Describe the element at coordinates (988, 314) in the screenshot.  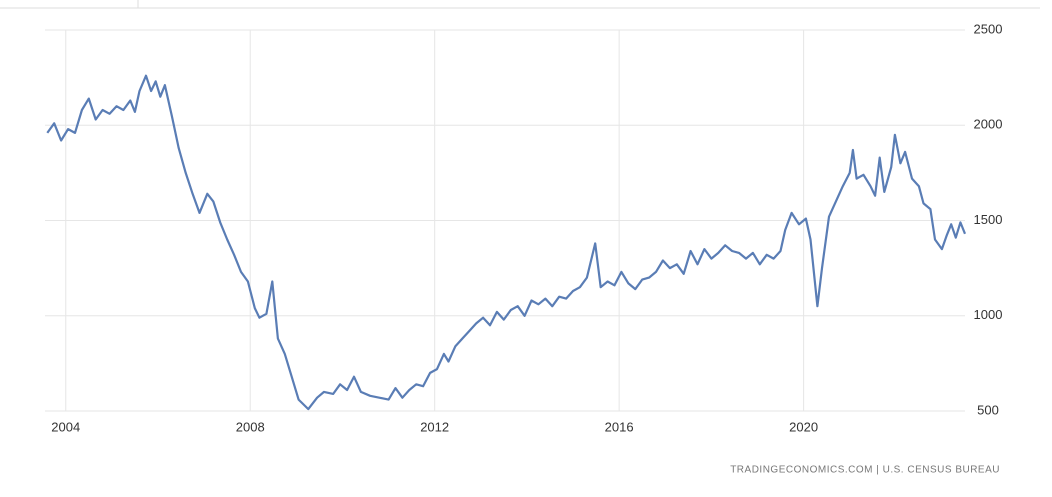
I see `y-tick-label: 1000` at that location.